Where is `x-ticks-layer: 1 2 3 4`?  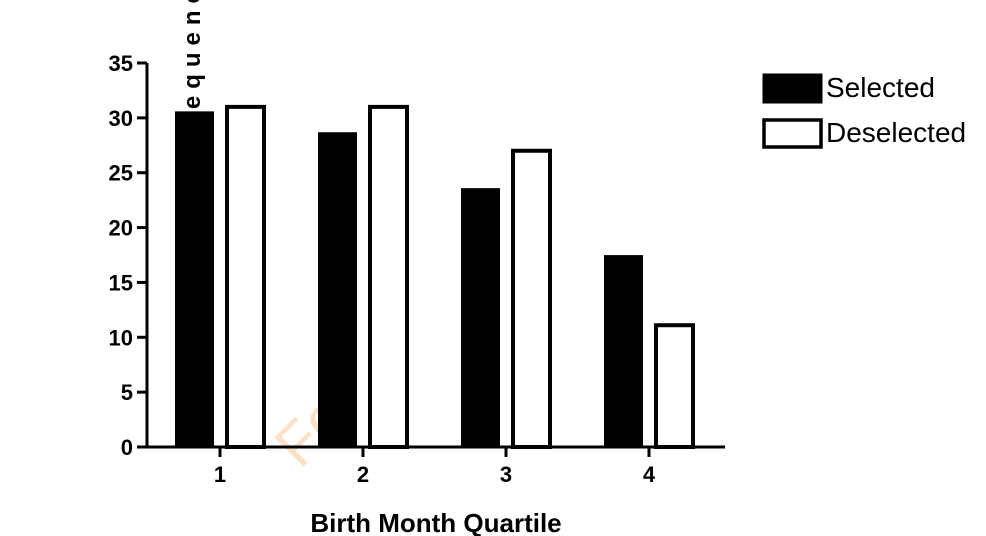 x-ticks-layer: 1 2 3 4 is located at coordinates (435, 467).